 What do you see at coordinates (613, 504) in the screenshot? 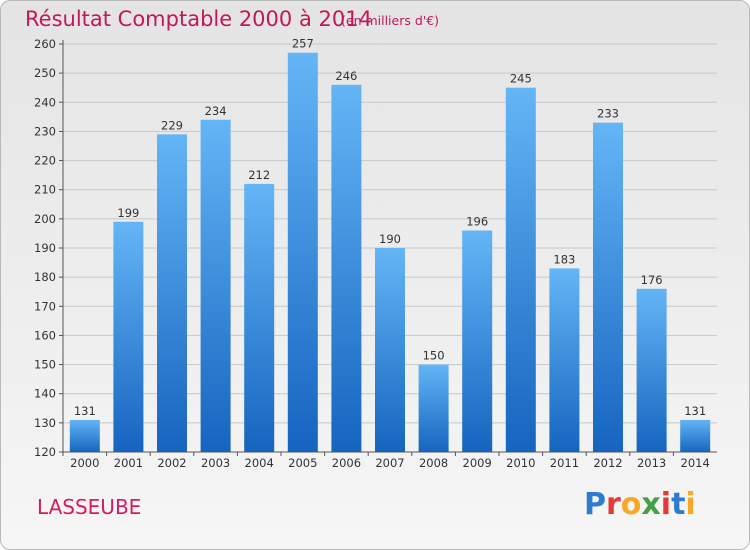
I see `logo-letter: r` at bounding box center [613, 504].